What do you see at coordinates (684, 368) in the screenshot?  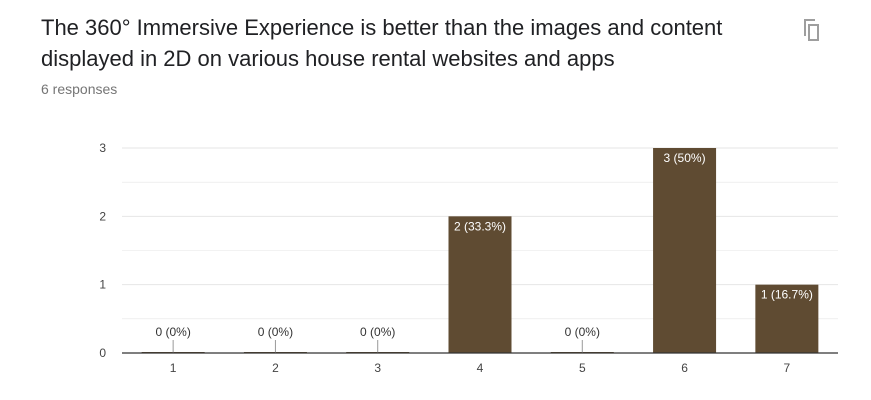 I see `x-tick-label: 6` at bounding box center [684, 368].